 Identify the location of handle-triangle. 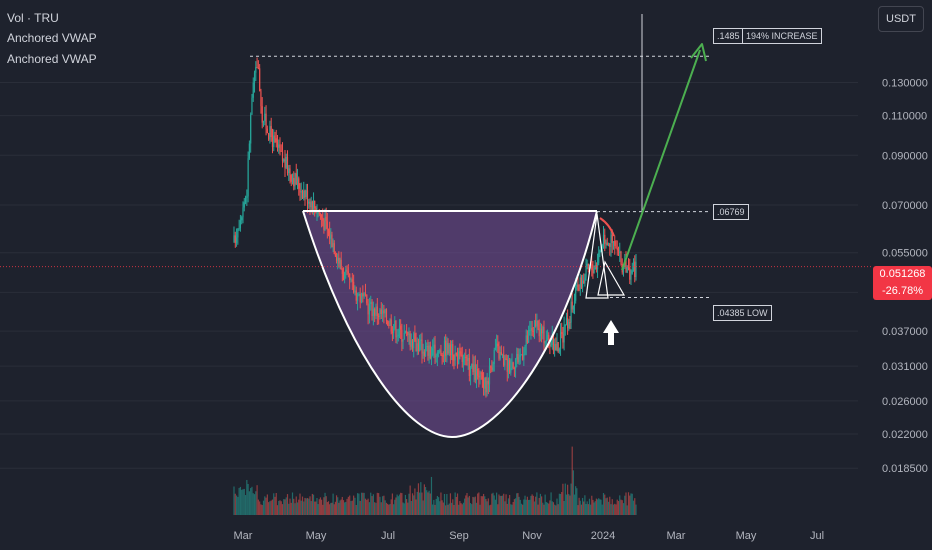
(597, 256).